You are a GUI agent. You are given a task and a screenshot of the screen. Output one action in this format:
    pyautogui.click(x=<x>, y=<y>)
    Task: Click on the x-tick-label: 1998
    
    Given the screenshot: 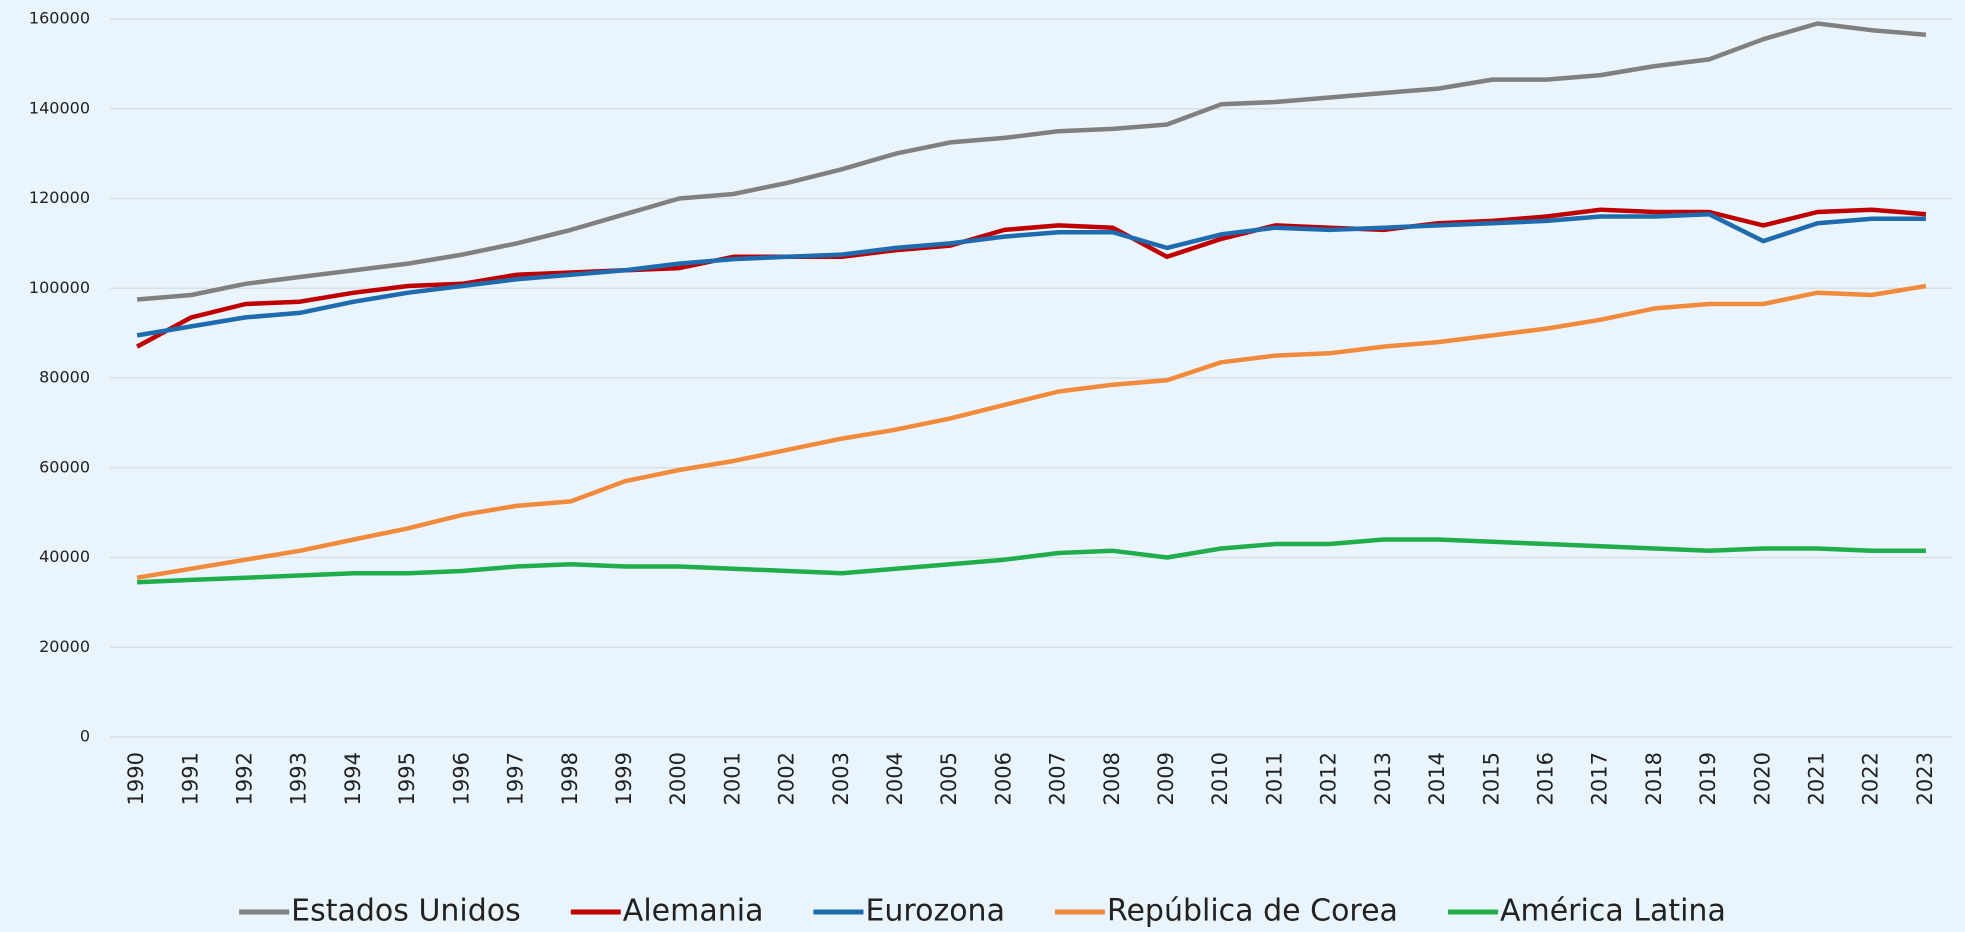 What is the action you would take?
    pyautogui.click(x=570, y=778)
    